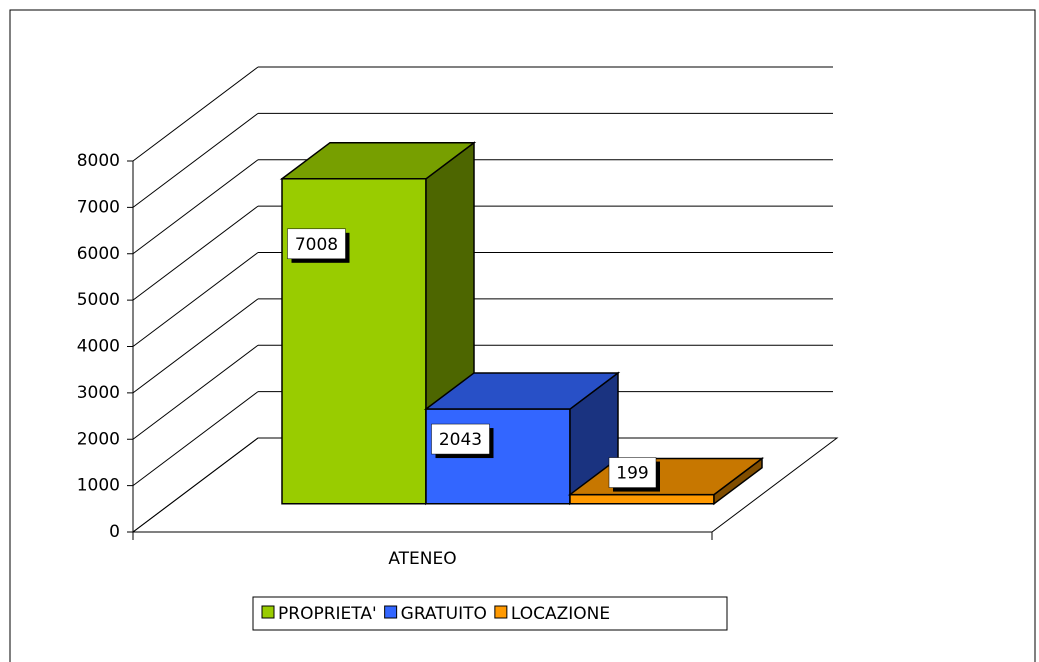 Image resolution: width=1039 pixels, height=662 pixels. I want to click on y-tick-label: 0, so click(114, 532).